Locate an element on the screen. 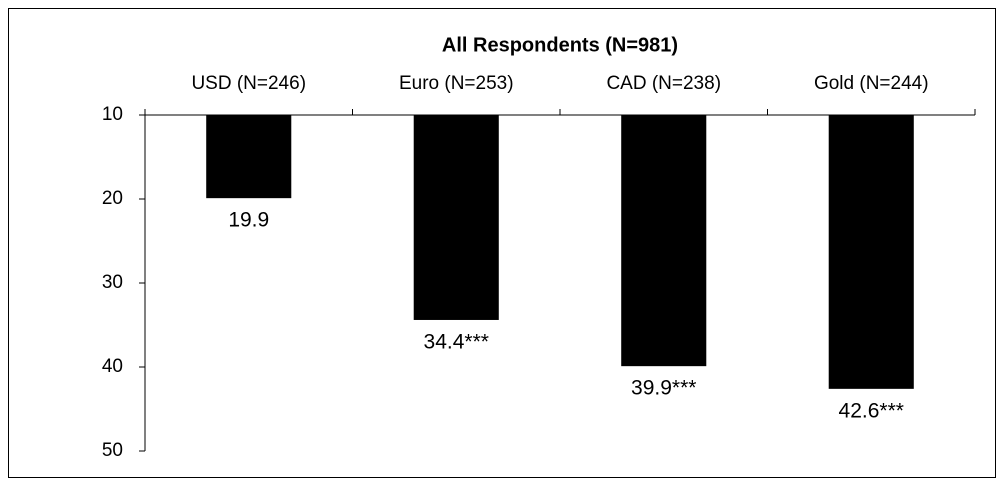  y-tick-label: 20 is located at coordinates (112, 198).